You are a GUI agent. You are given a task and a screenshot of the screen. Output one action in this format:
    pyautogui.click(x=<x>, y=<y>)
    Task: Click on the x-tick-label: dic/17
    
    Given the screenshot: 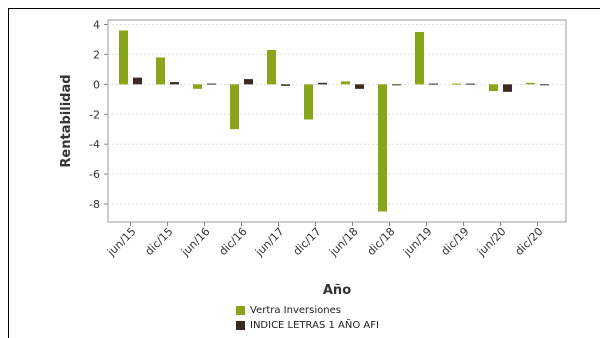 What is the action you would take?
    pyautogui.click(x=307, y=241)
    